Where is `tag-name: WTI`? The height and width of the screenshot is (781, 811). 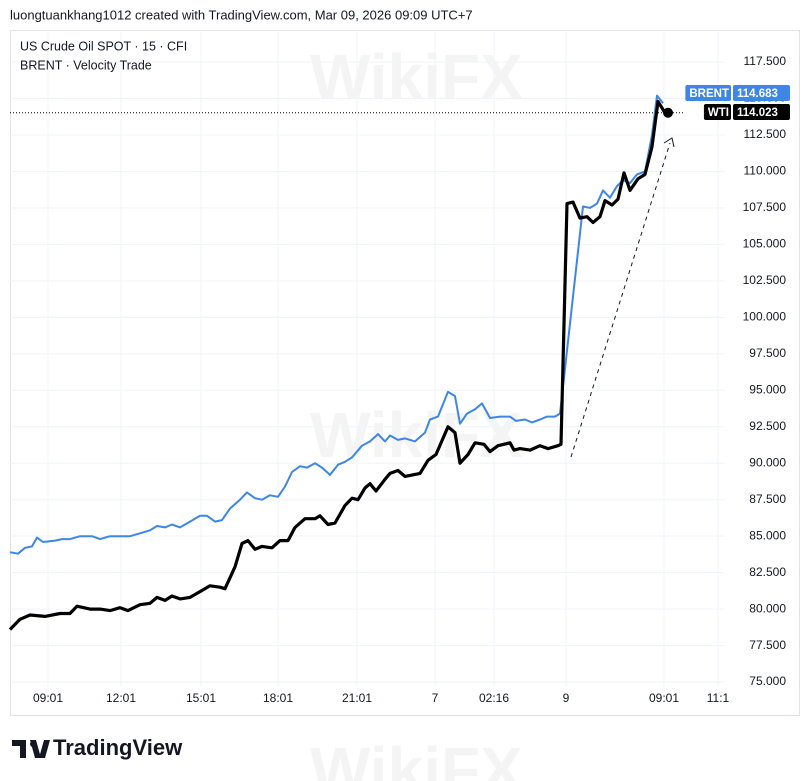 tag-name: WTI is located at coordinates (718, 113).